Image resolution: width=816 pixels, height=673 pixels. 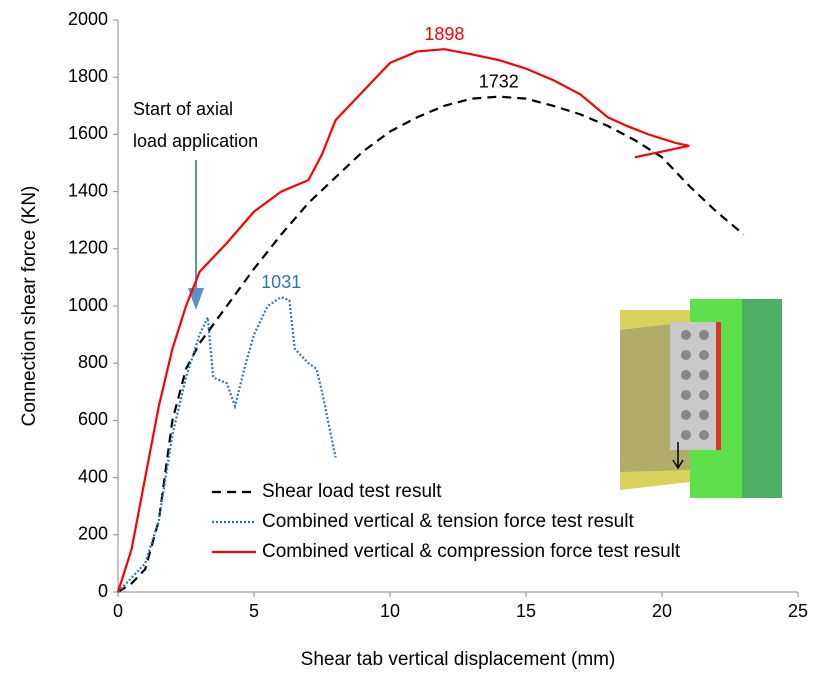 What do you see at coordinates (718, 386) in the screenshot?
I see `weld` at bounding box center [718, 386].